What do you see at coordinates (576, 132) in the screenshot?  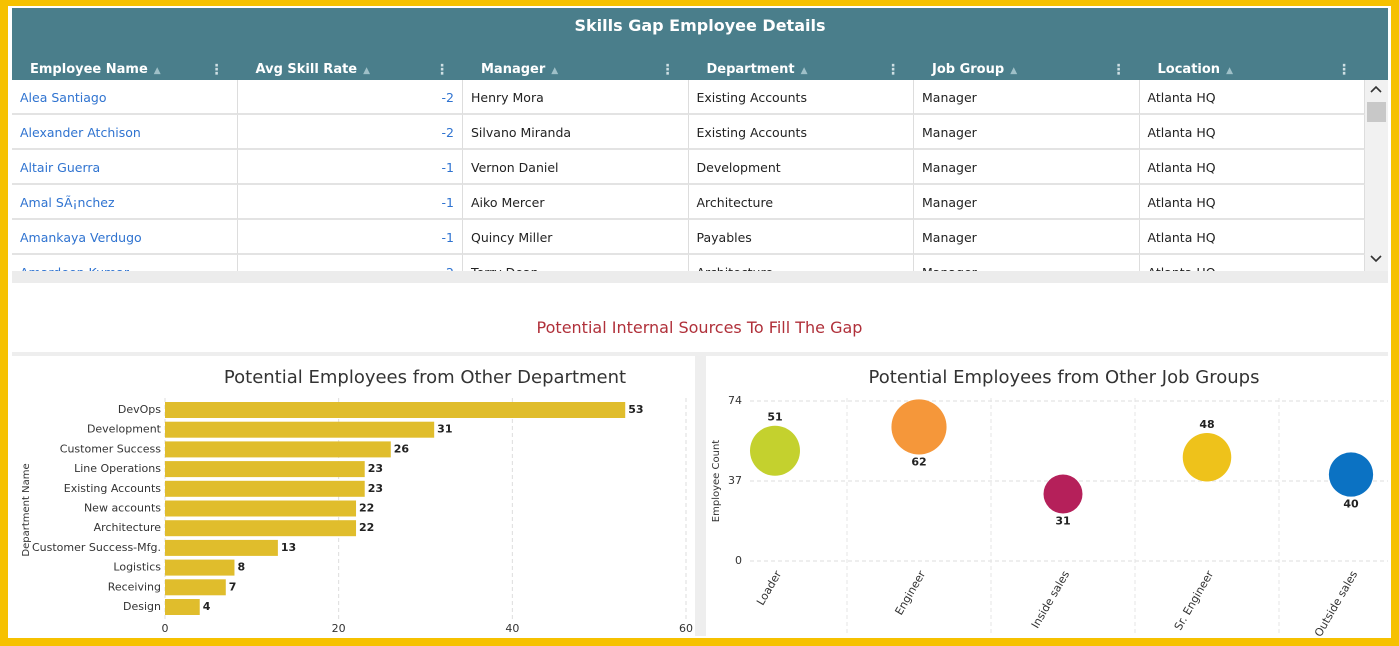 I see `table-cell: Silvano Miranda` at bounding box center [576, 132].